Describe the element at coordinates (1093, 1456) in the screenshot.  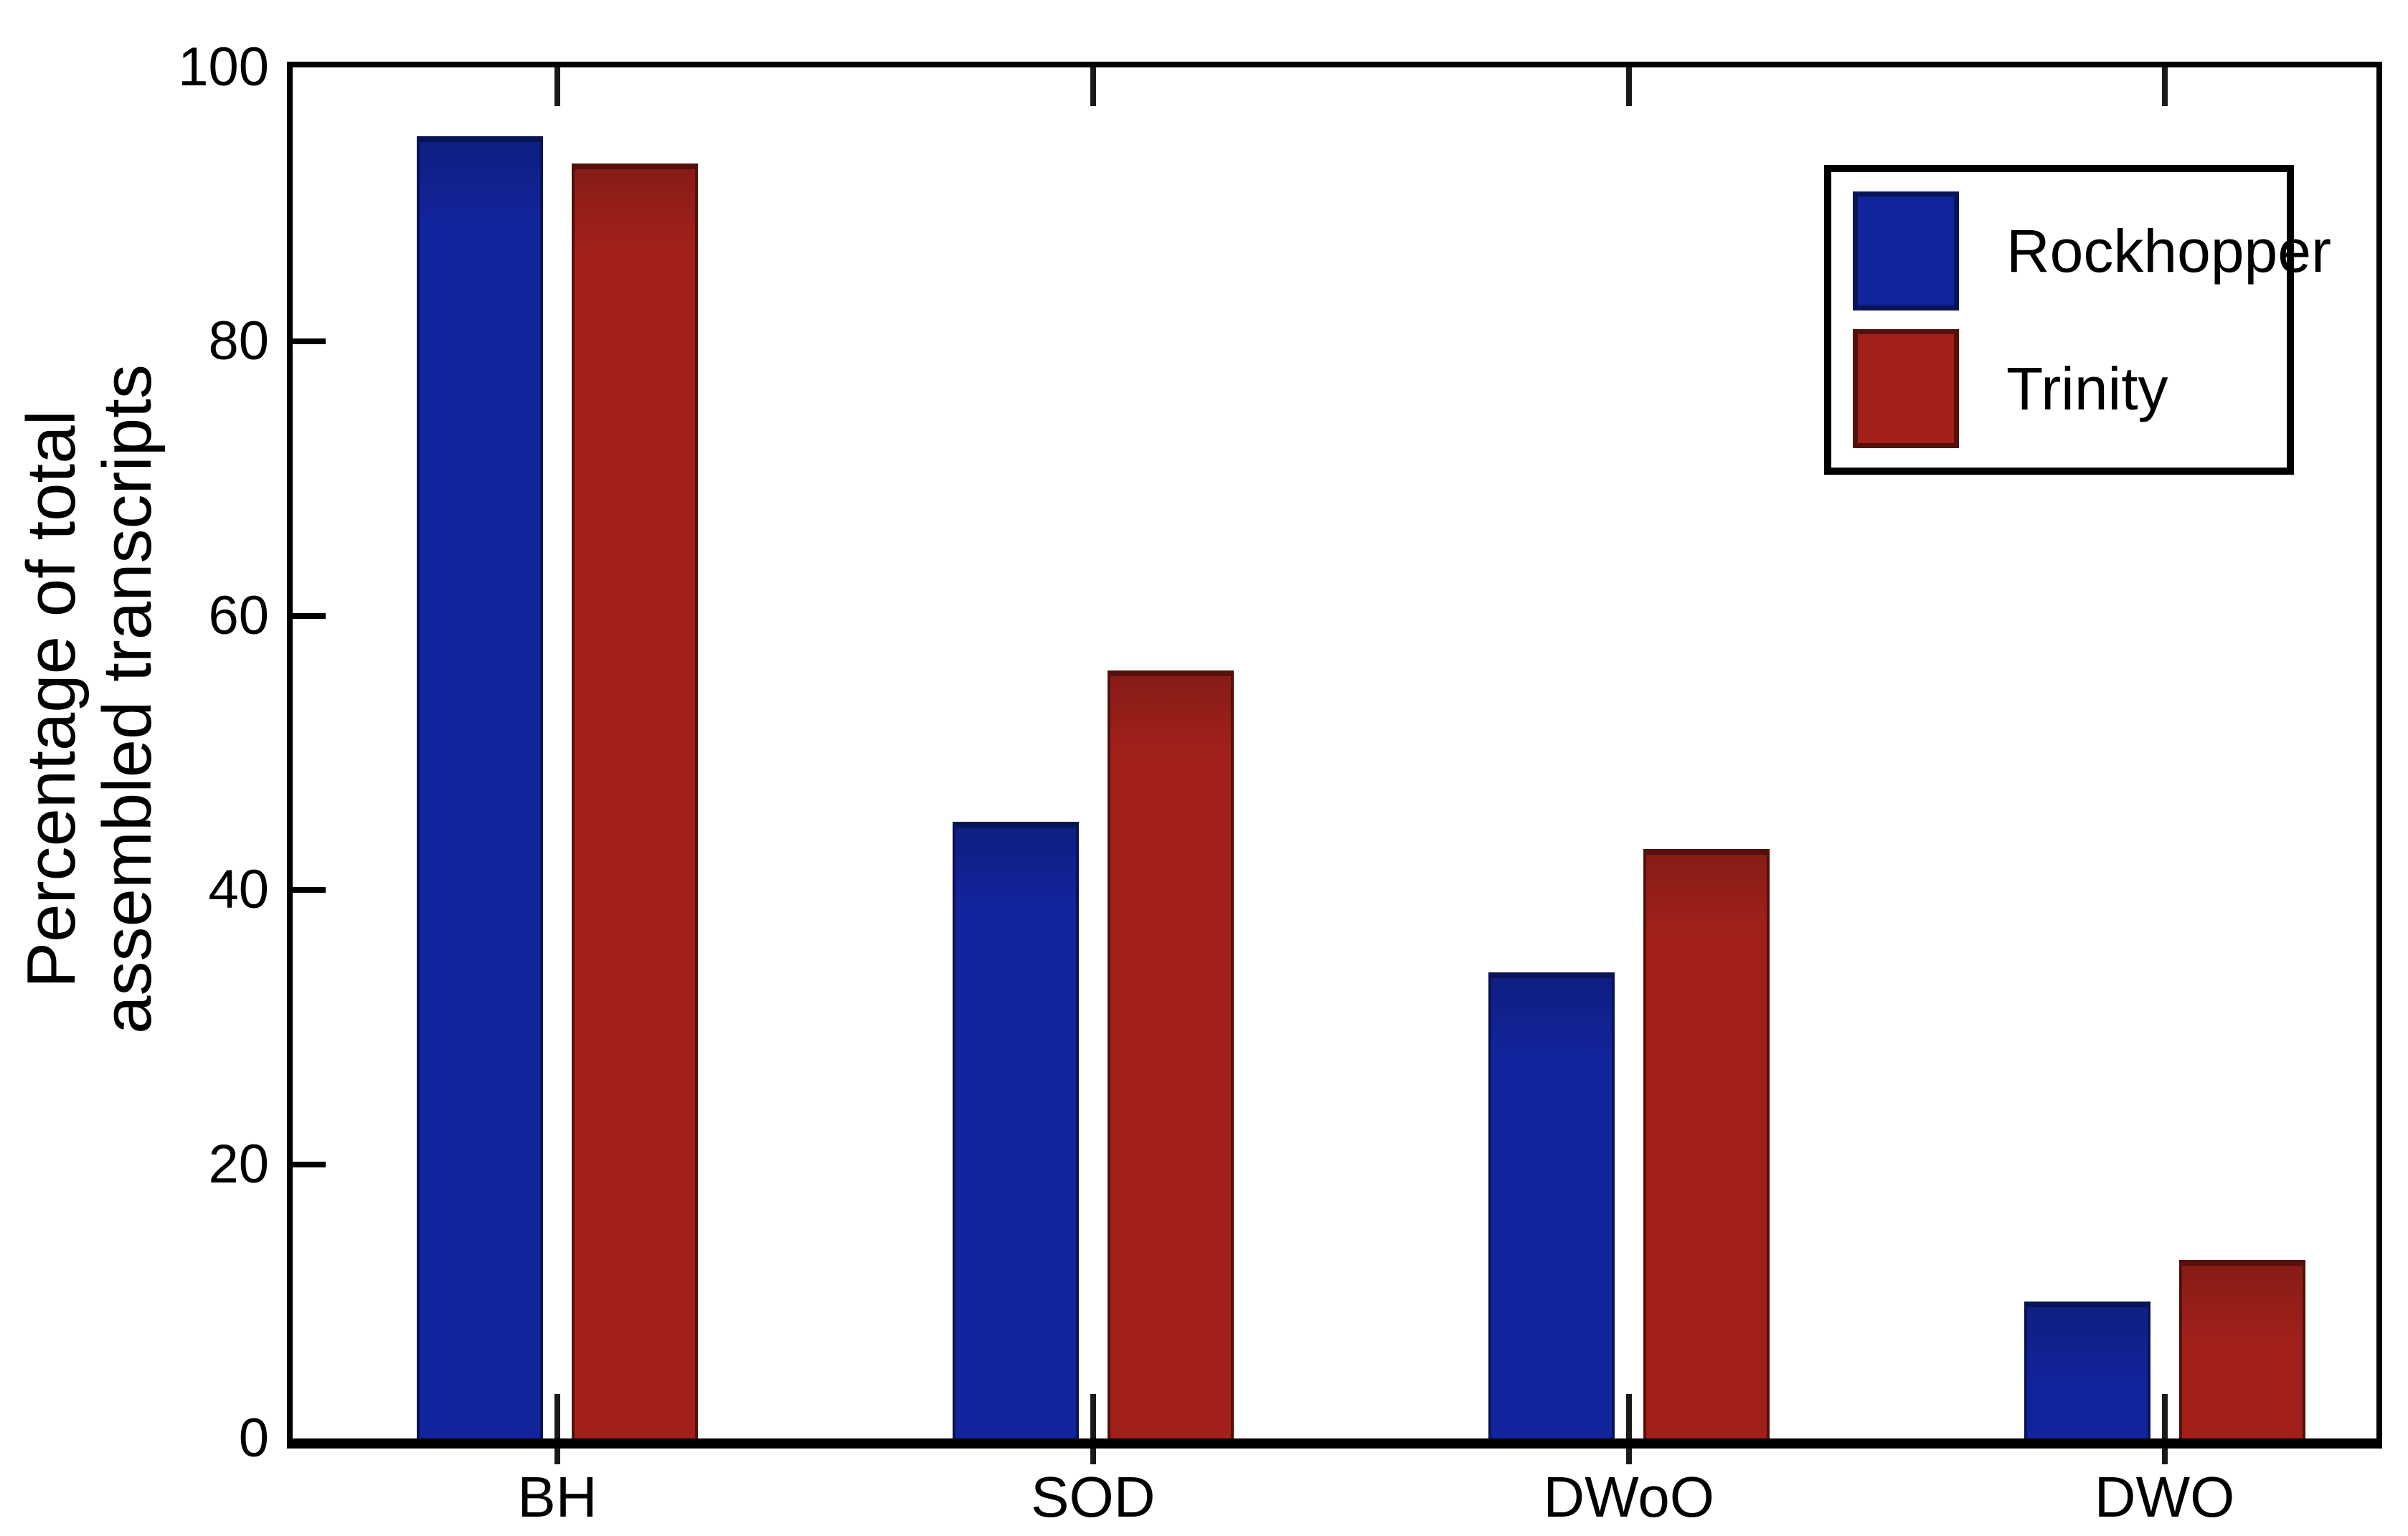
I see `x-tick-stub-SOD` at that location.